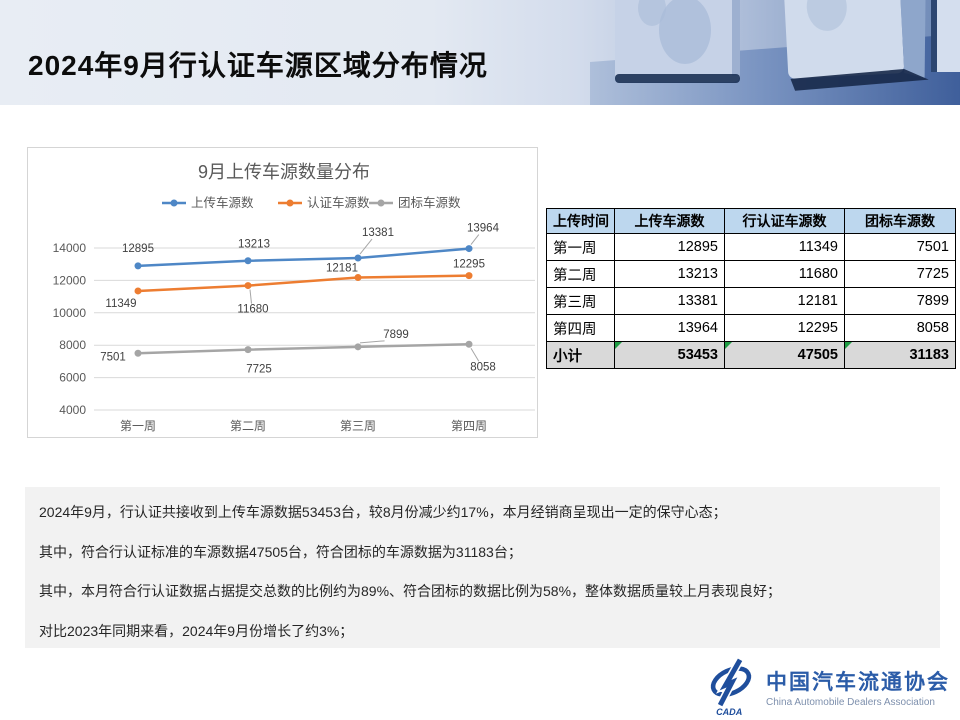 Image resolution: width=960 pixels, height=720 pixels. What do you see at coordinates (784, 355) in the screenshot?
I see `value-cell: 47505` at bounding box center [784, 355].